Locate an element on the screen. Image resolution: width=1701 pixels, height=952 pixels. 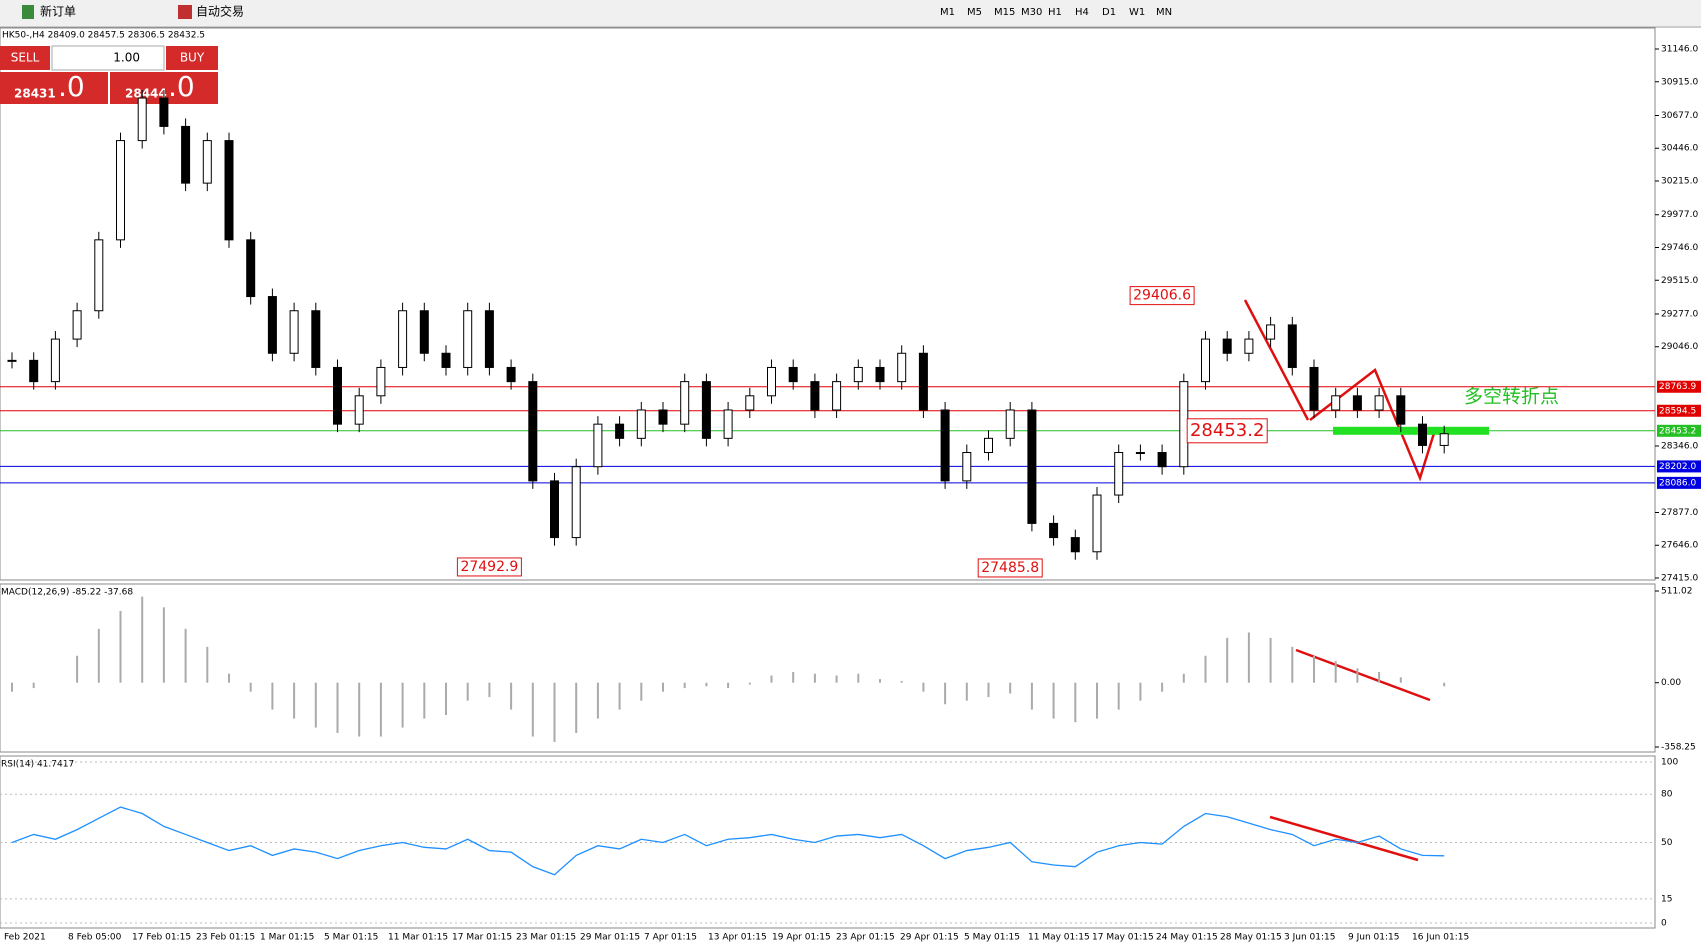
sell-label: SELL is located at coordinates (25, 58).